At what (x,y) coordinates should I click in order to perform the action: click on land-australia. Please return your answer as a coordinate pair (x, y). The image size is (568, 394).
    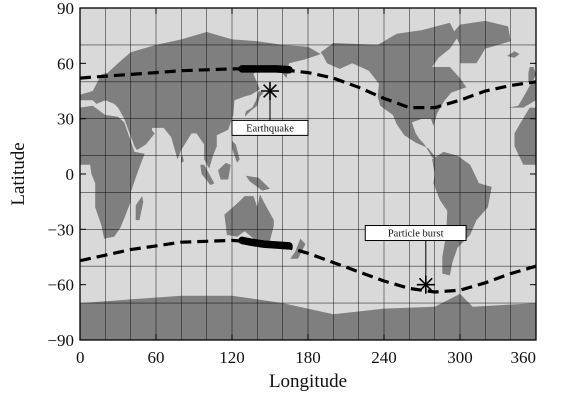
    Looking at the image, I should click on (249, 220).